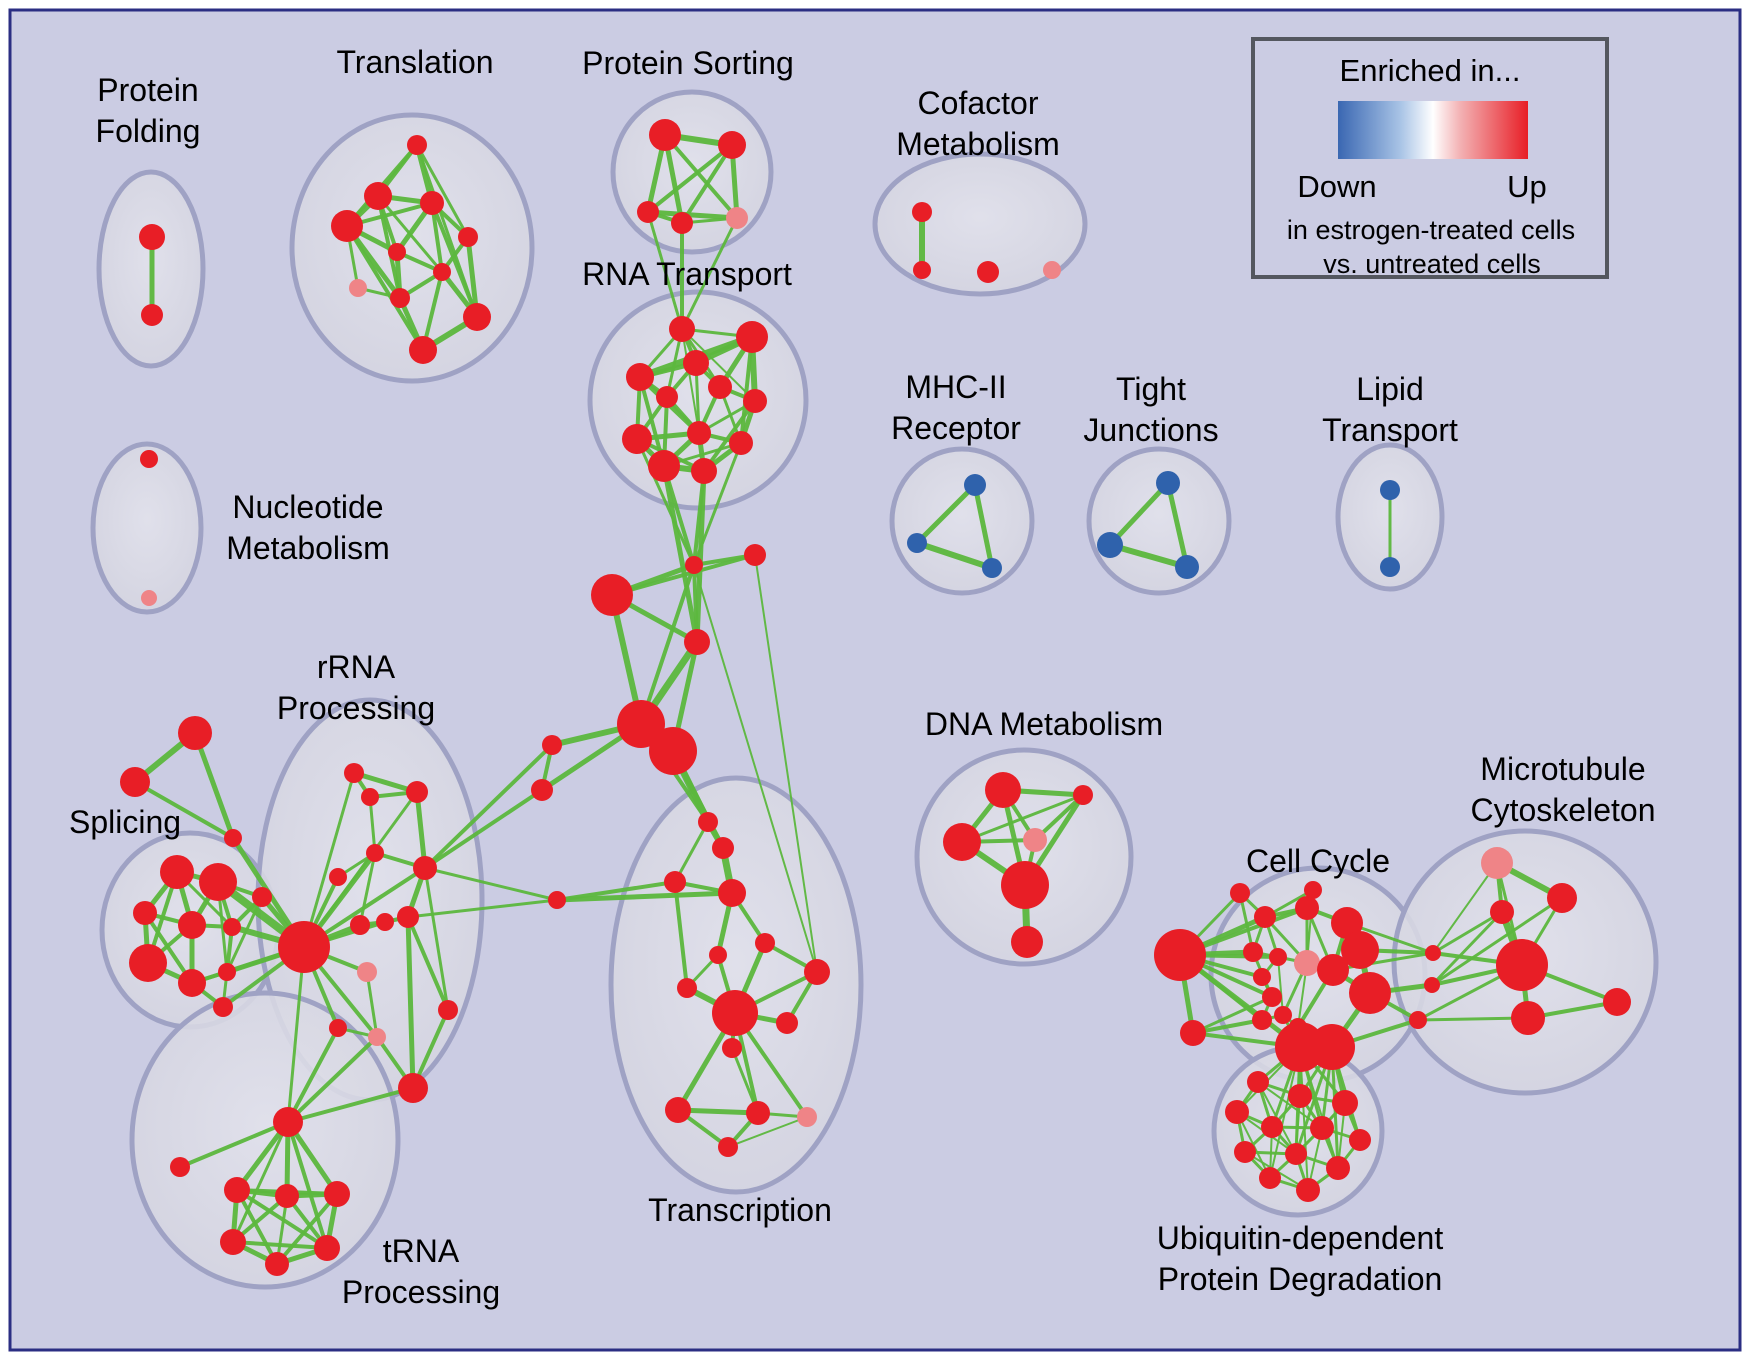  Describe the element at coordinates (412, 248) in the screenshot. I see `cluster-ellipse-translation` at that location.